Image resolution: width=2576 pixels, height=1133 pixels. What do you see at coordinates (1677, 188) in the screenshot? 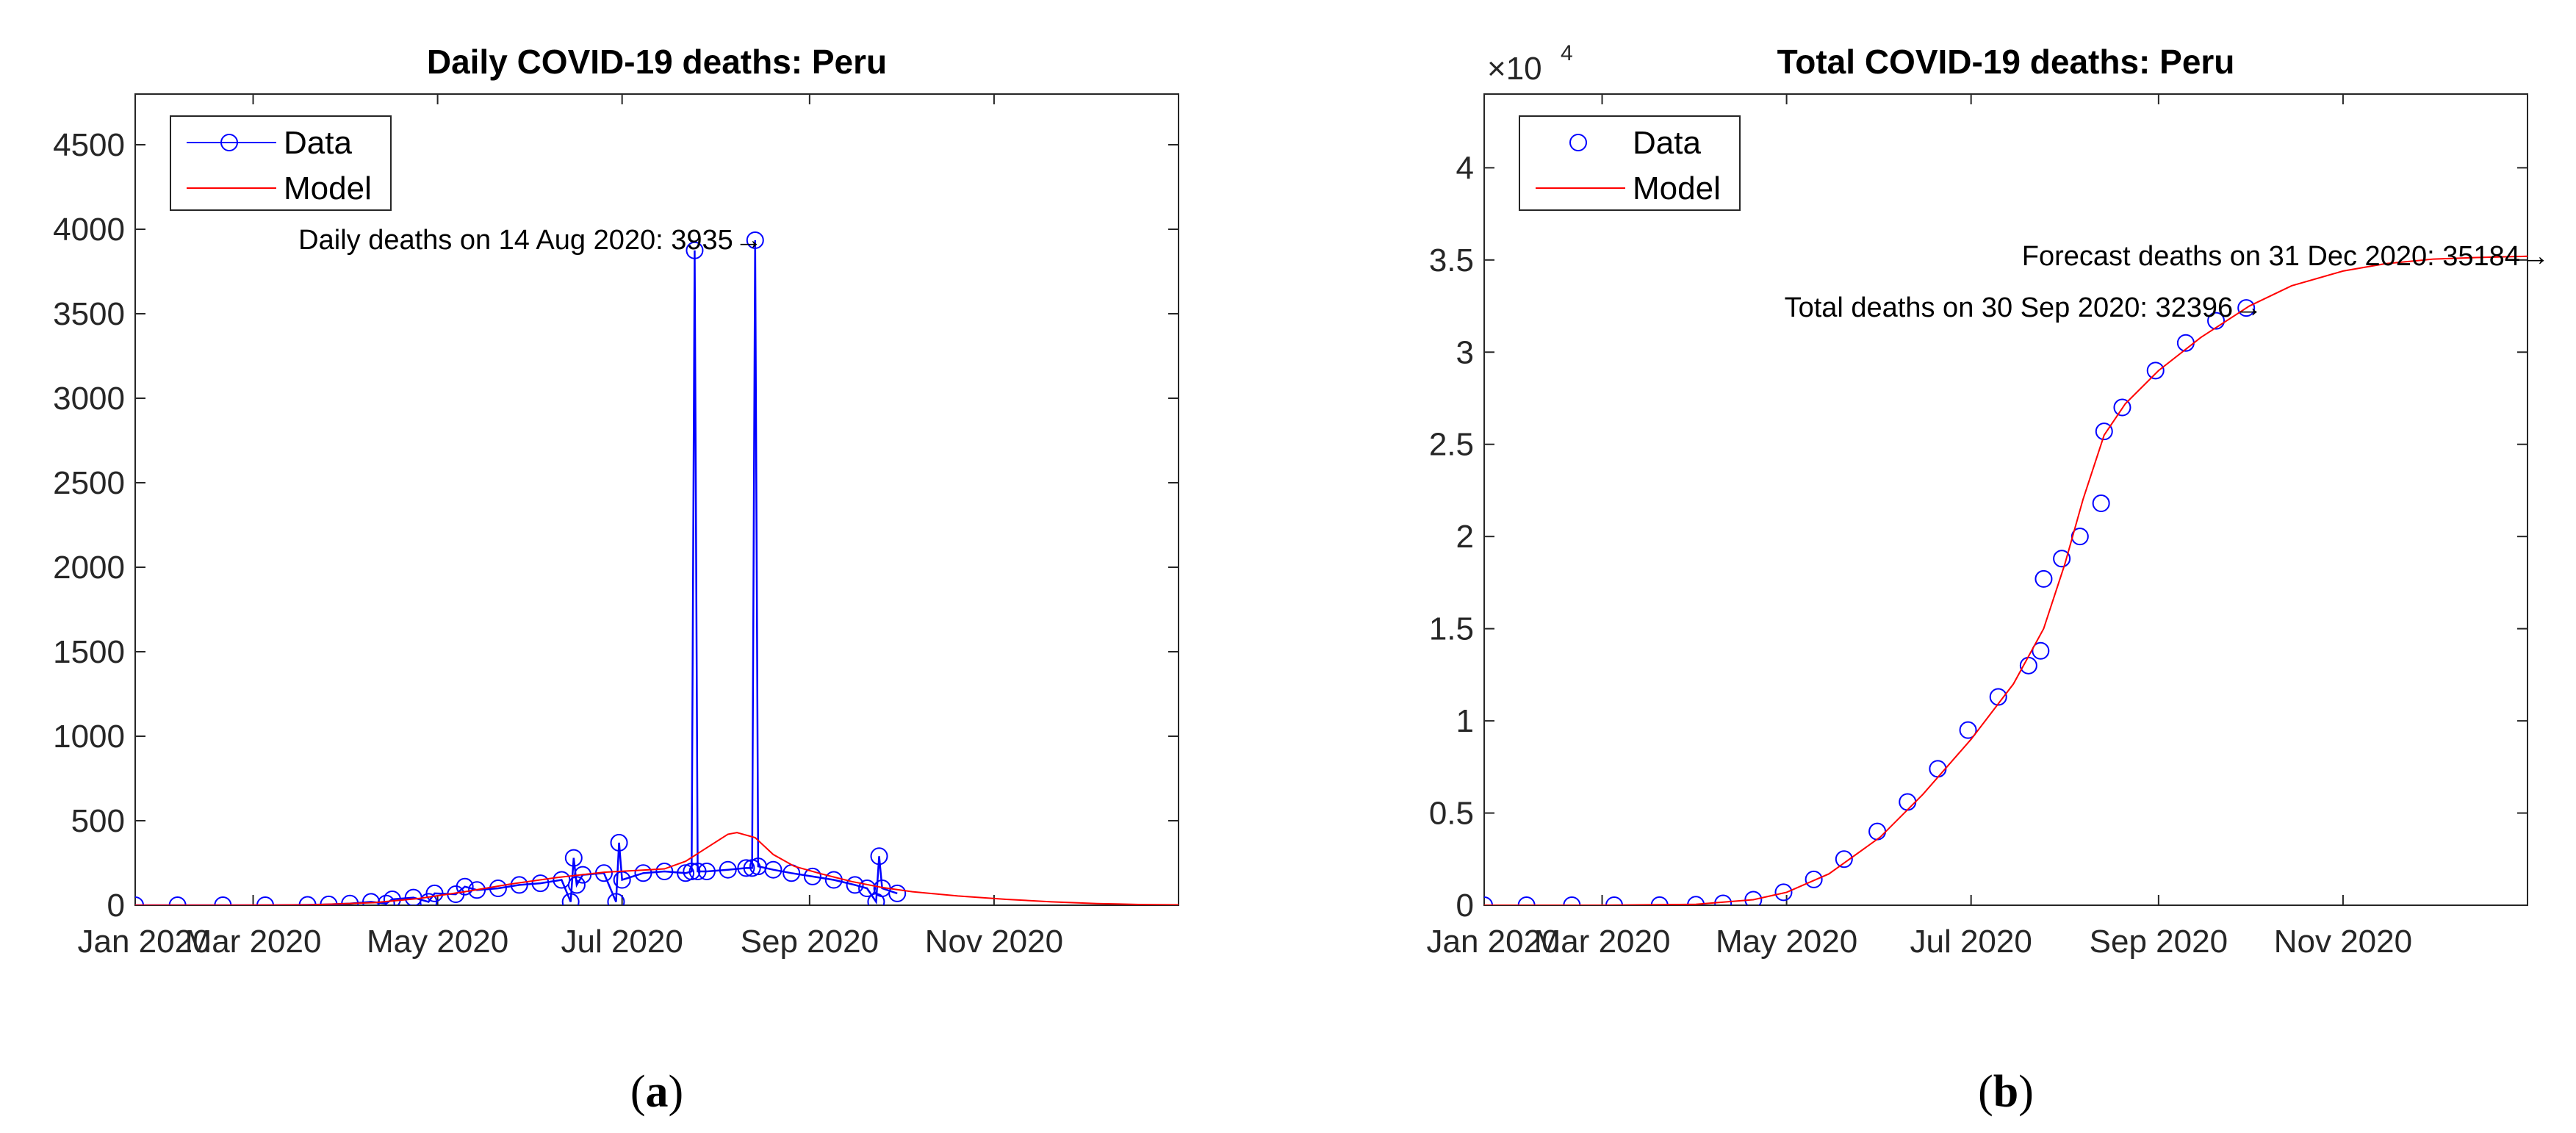
I see `legend-entry-label: Model` at bounding box center [1677, 188].